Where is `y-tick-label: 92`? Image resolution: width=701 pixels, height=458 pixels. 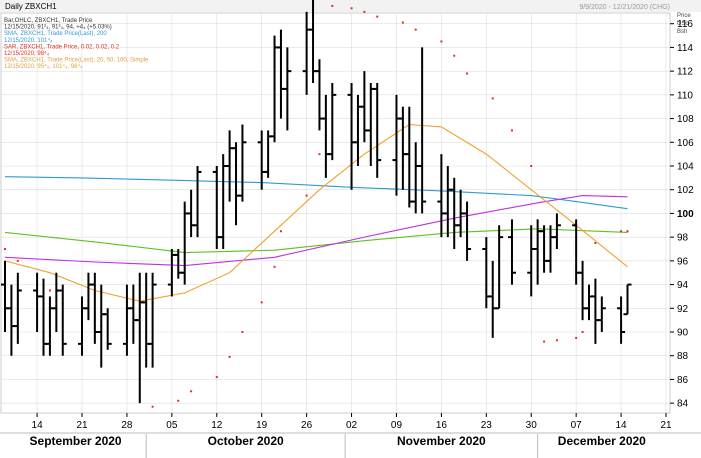
y-tick-label: 92 is located at coordinates (683, 309).